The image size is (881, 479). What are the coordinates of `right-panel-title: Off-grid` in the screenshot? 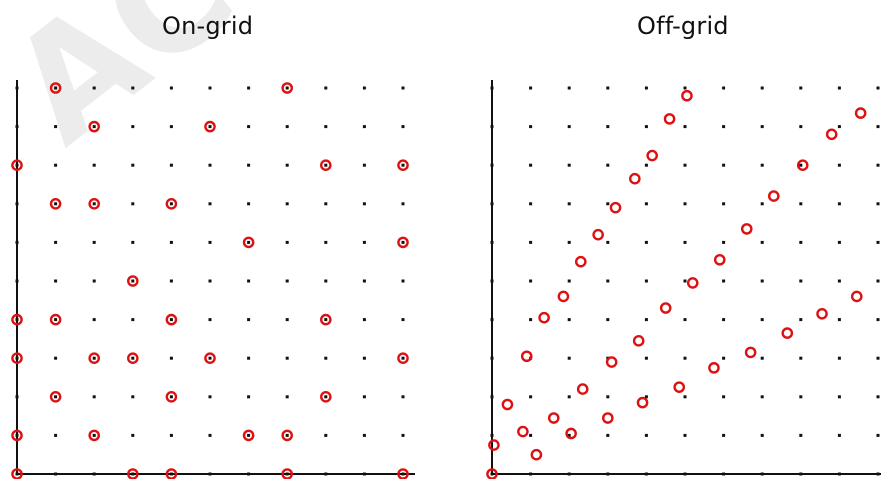 It's located at (683, 26).